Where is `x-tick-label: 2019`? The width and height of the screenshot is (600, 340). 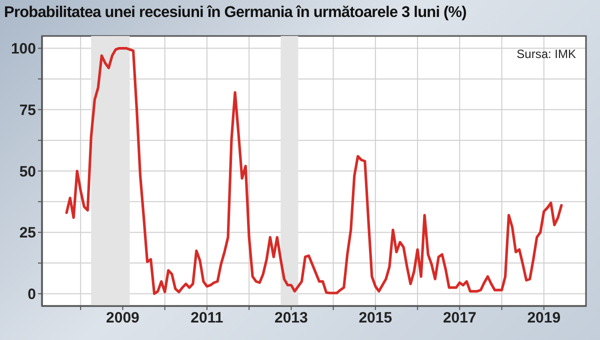 x-tick-label: 2019 is located at coordinates (544, 318).